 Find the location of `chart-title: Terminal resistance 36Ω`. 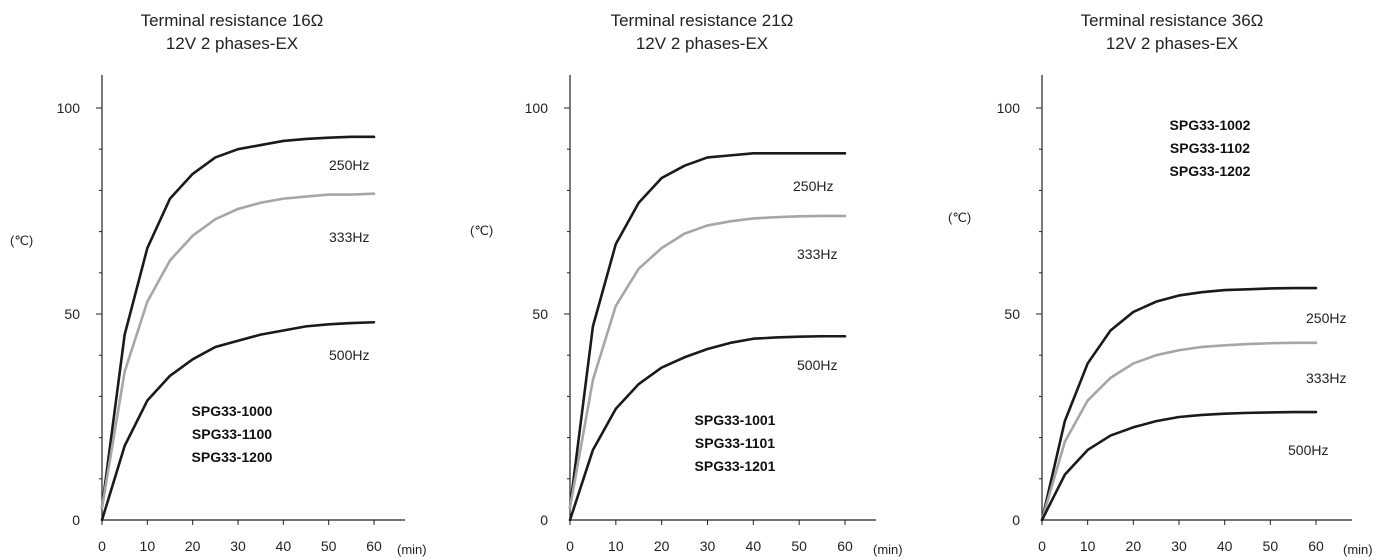

chart-title: Terminal resistance 36Ω is located at coordinates (1172, 20).